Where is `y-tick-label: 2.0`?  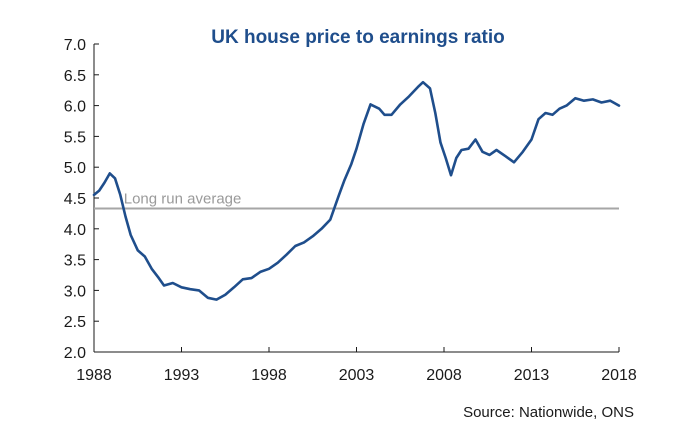
y-tick-label: 2.0 is located at coordinates (75, 353).